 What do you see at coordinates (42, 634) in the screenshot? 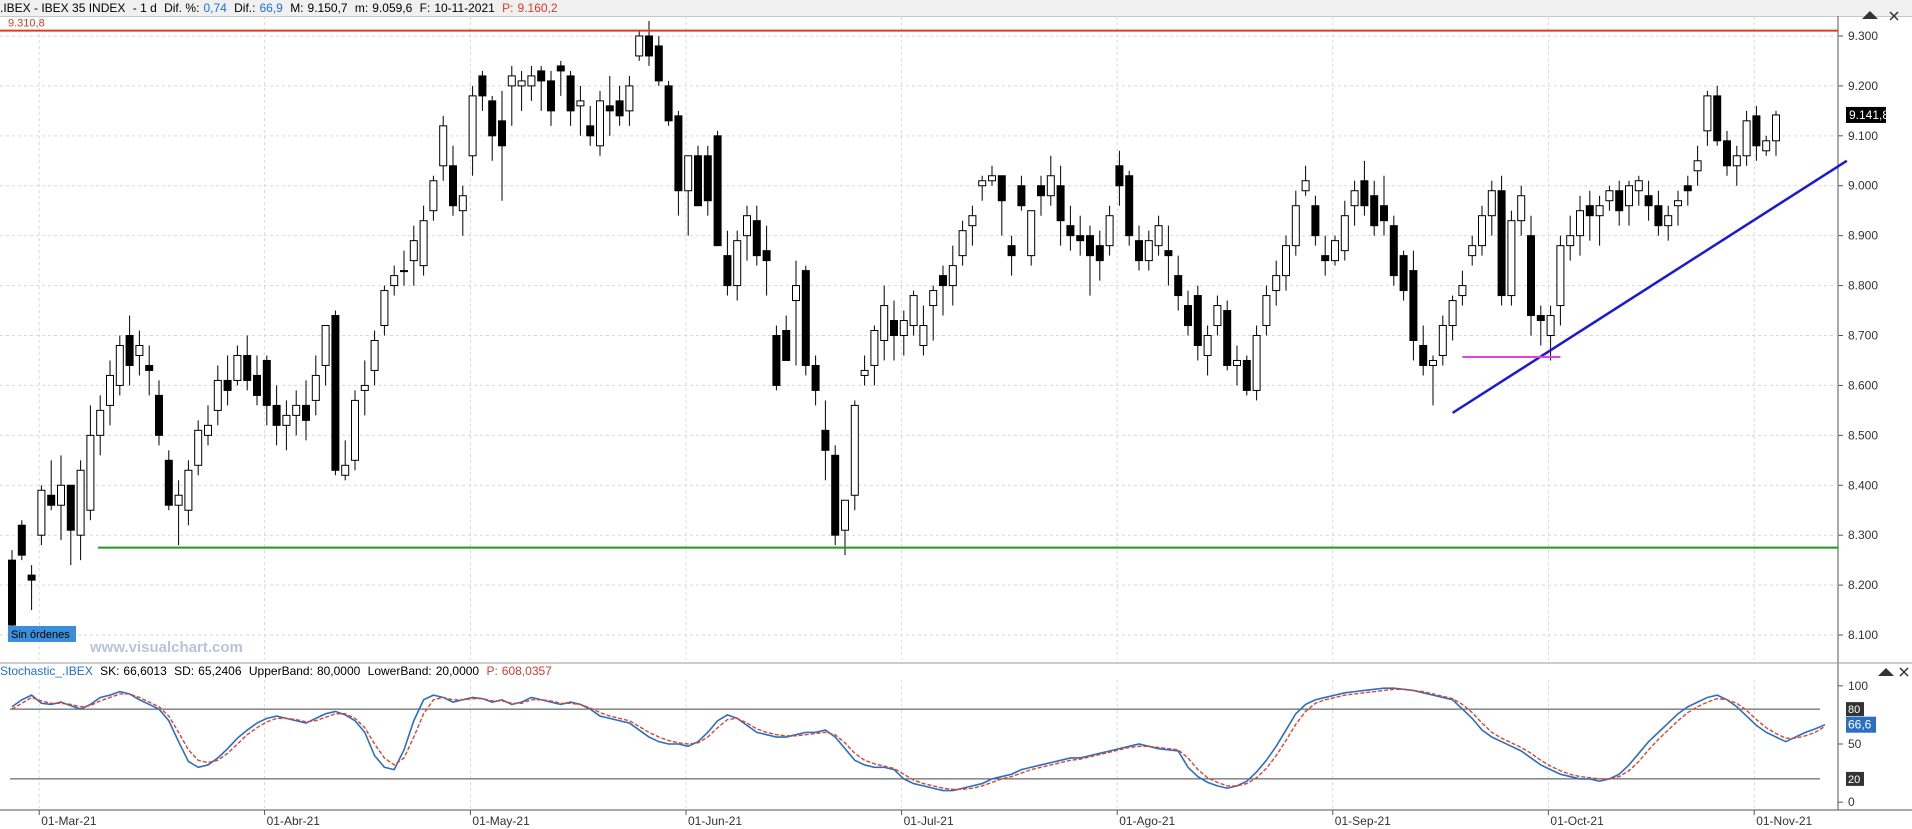
I see `orders-badge: Sin órdenes` at bounding box center [42, 634].